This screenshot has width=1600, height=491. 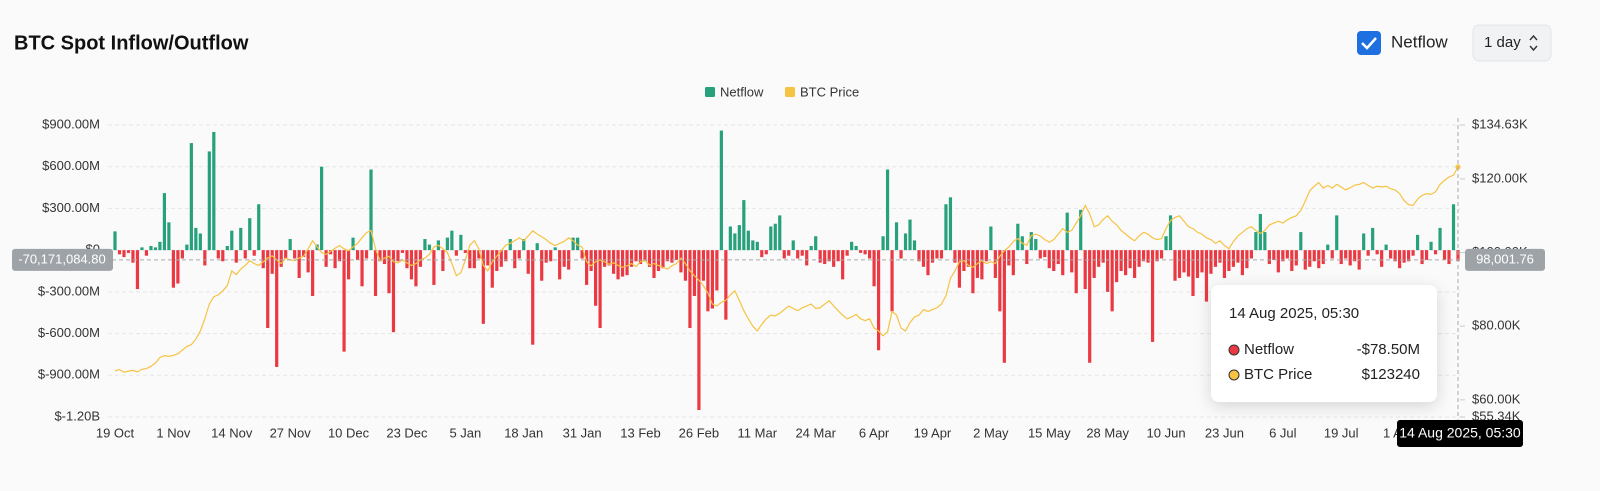 What do you see at coordinates (1294, 313) in the screenshot?
I see `tooltip-title: 14 Aug 2025, 05:30` at bounding box center [1294, 313].